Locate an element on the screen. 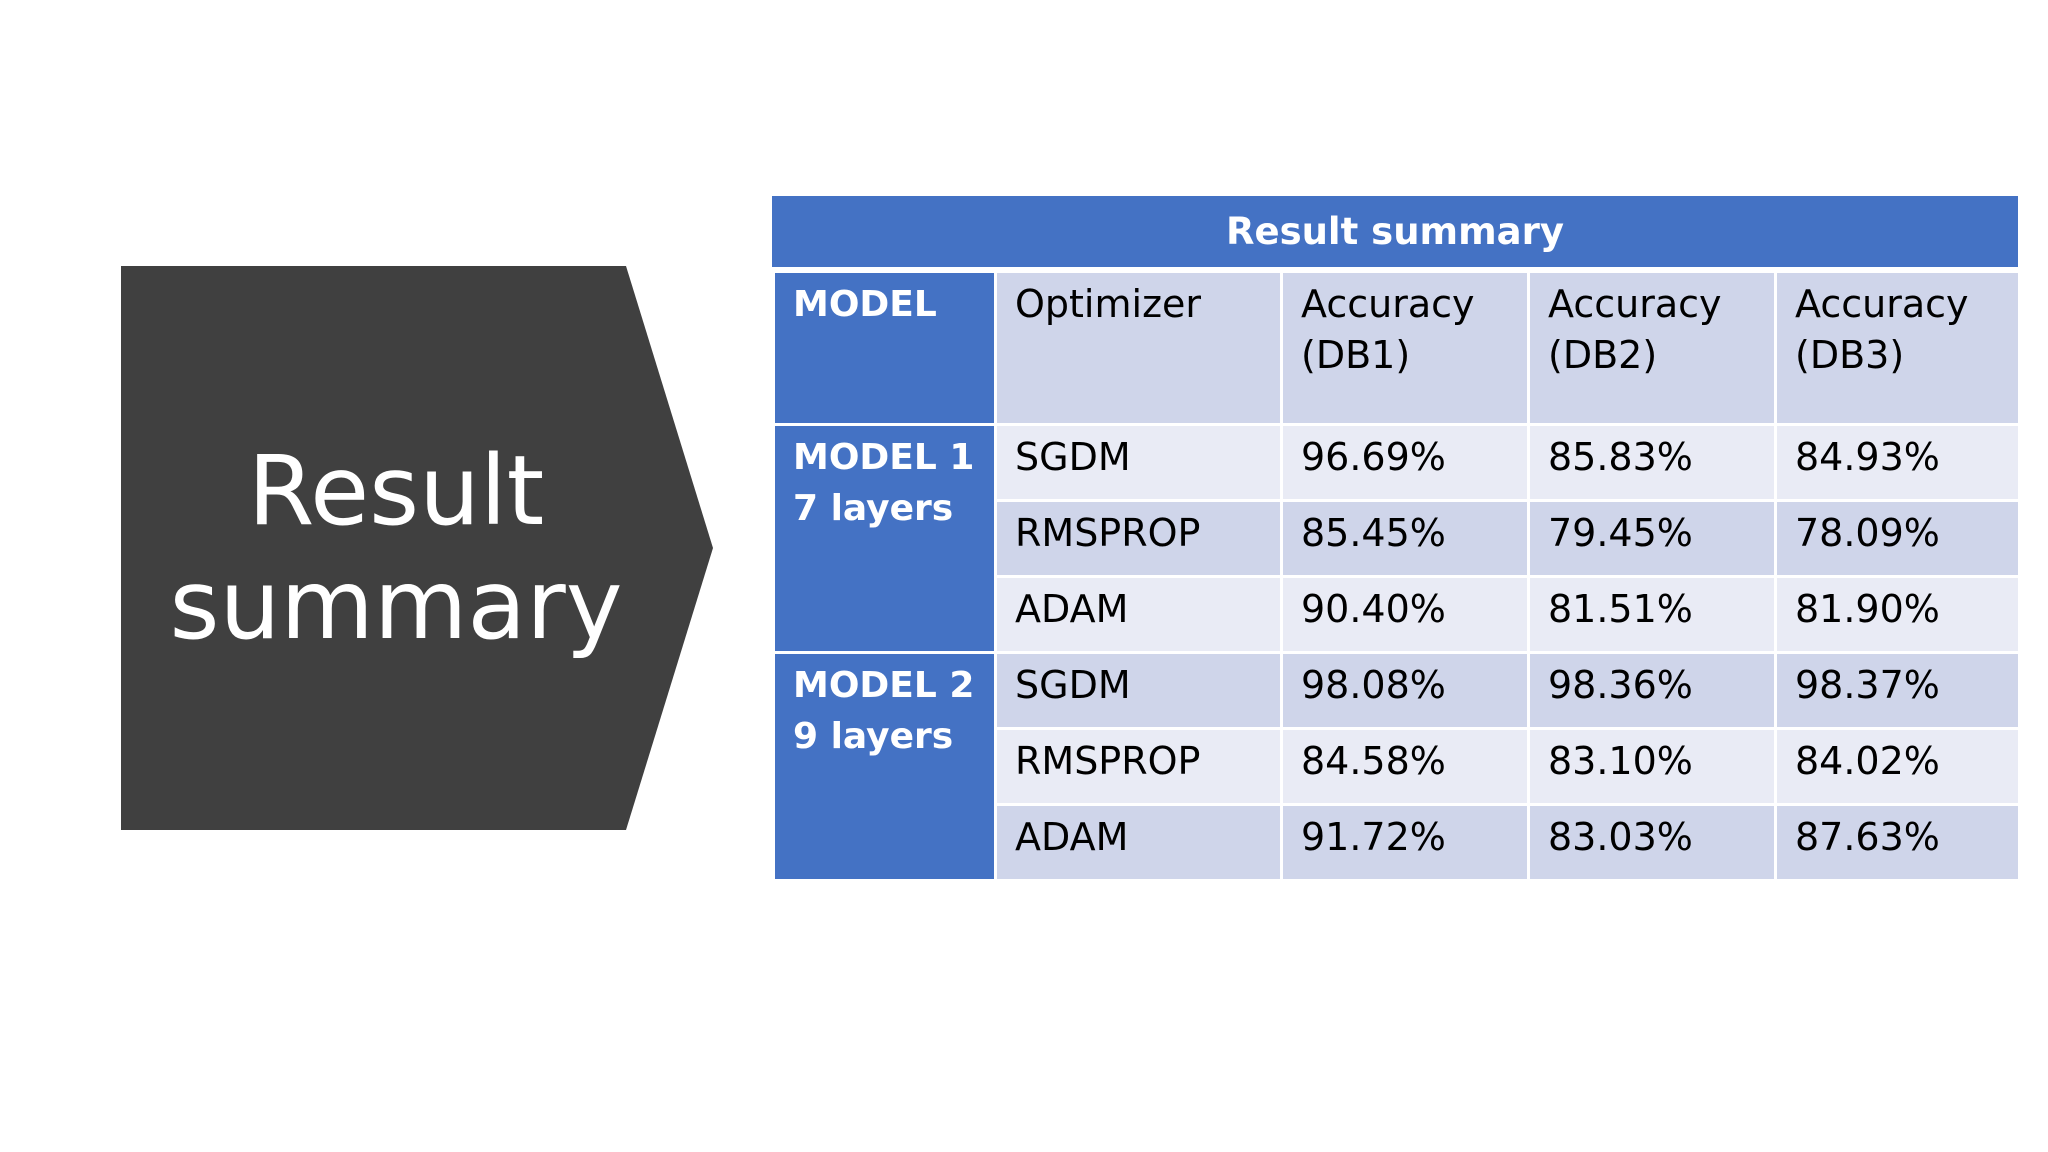 Image resolution: width=2048 pixels, height=1152 pixels. header-db2-line2: (DB2) is located at coordinates (1603, 355).